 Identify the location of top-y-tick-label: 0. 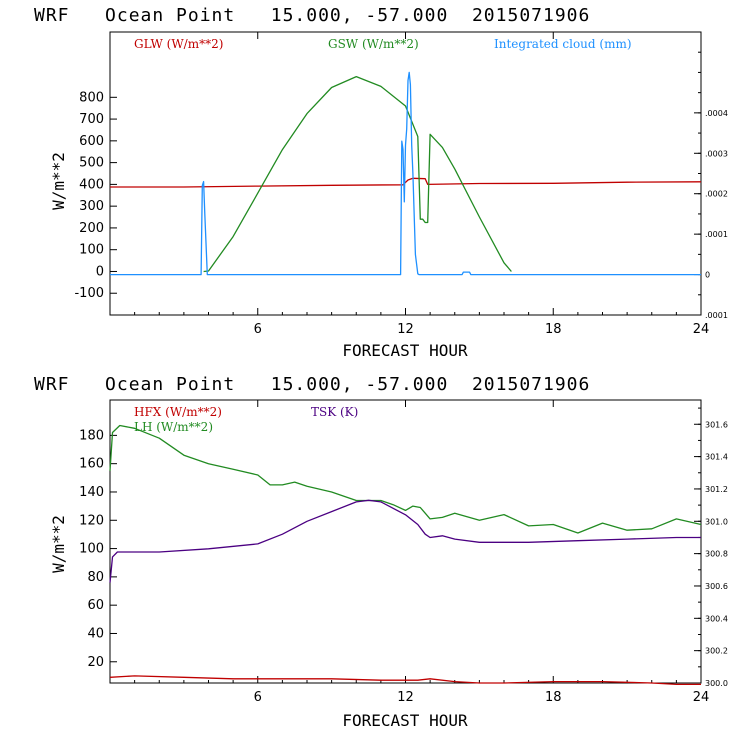
(100, 271).